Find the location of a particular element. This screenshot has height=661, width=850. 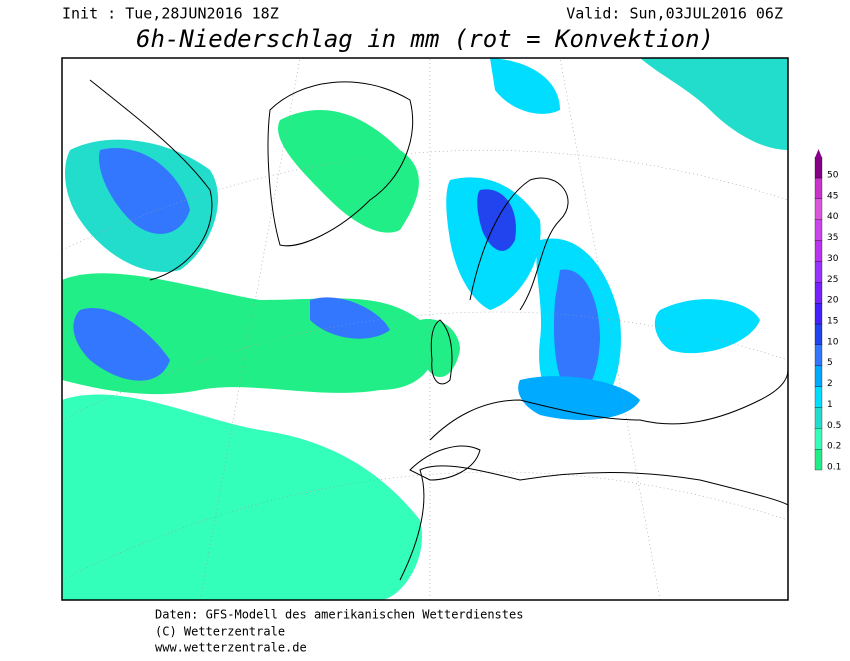

colorbar-label: 15 is located at coordinates (832, 322).